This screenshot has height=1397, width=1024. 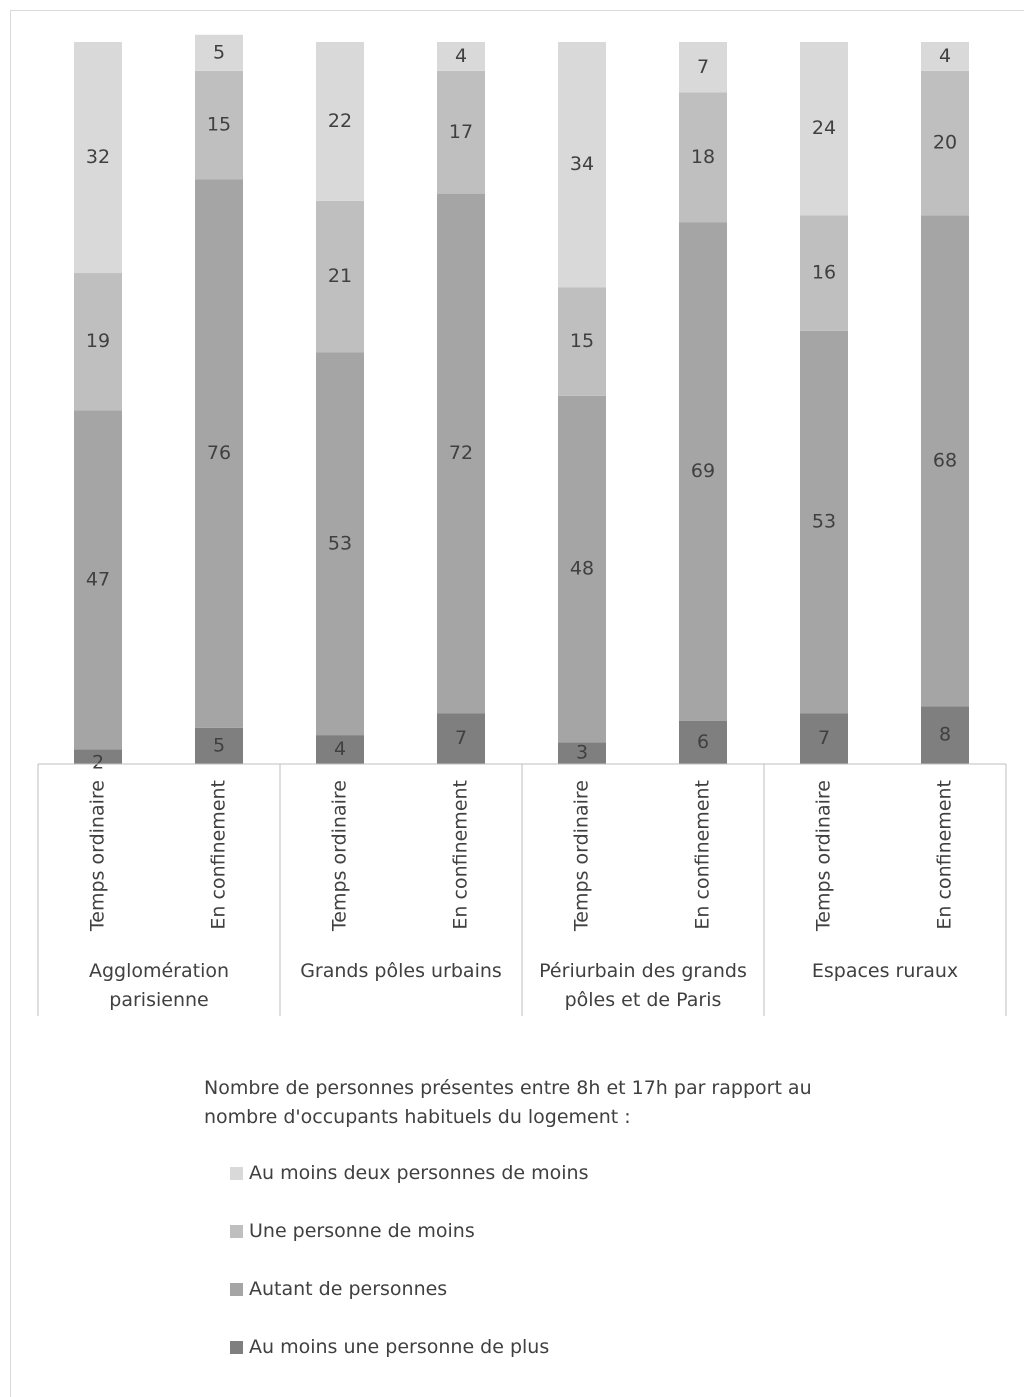 I want to click on data-label: 69, so click(x=703, y=471).